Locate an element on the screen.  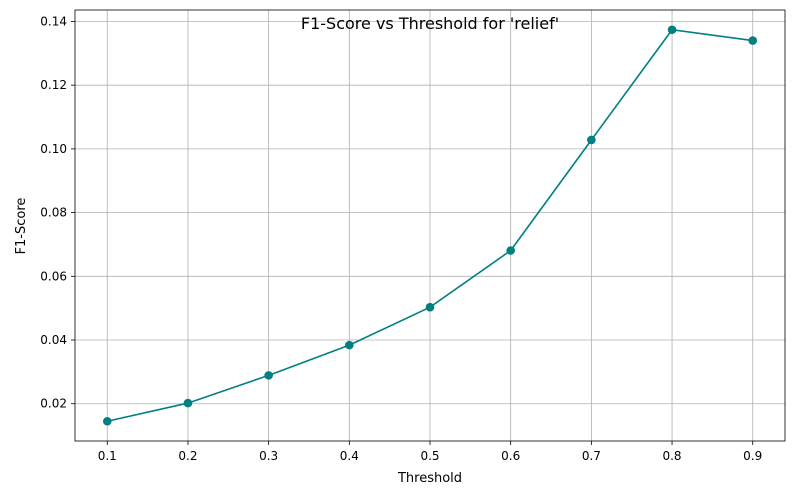
y-tick-label: 0.10 is located at coordinates (53, 149).